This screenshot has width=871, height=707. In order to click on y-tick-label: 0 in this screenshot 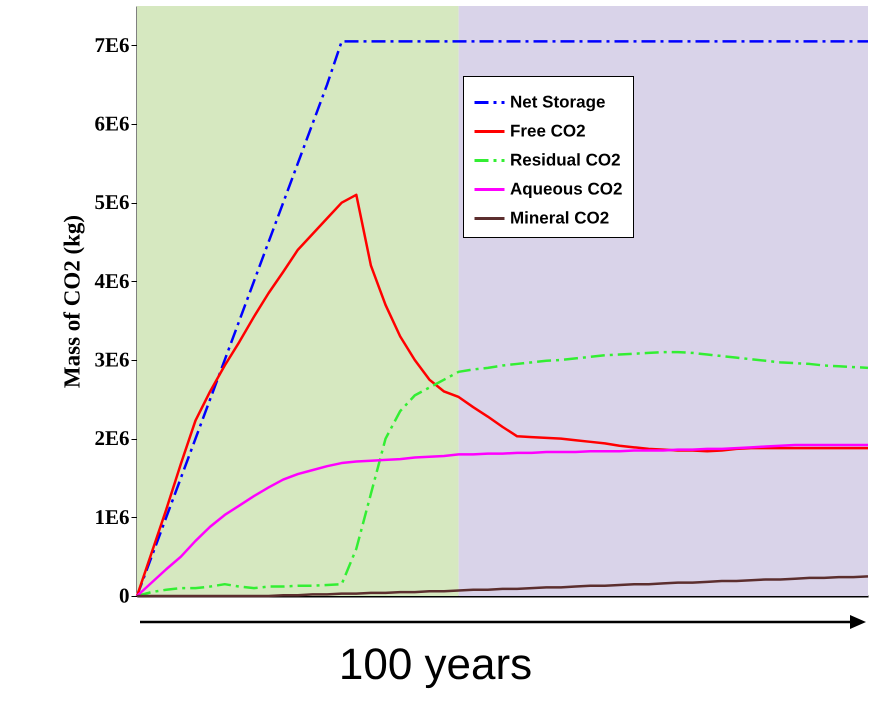, I will do `click(124, 596)`.